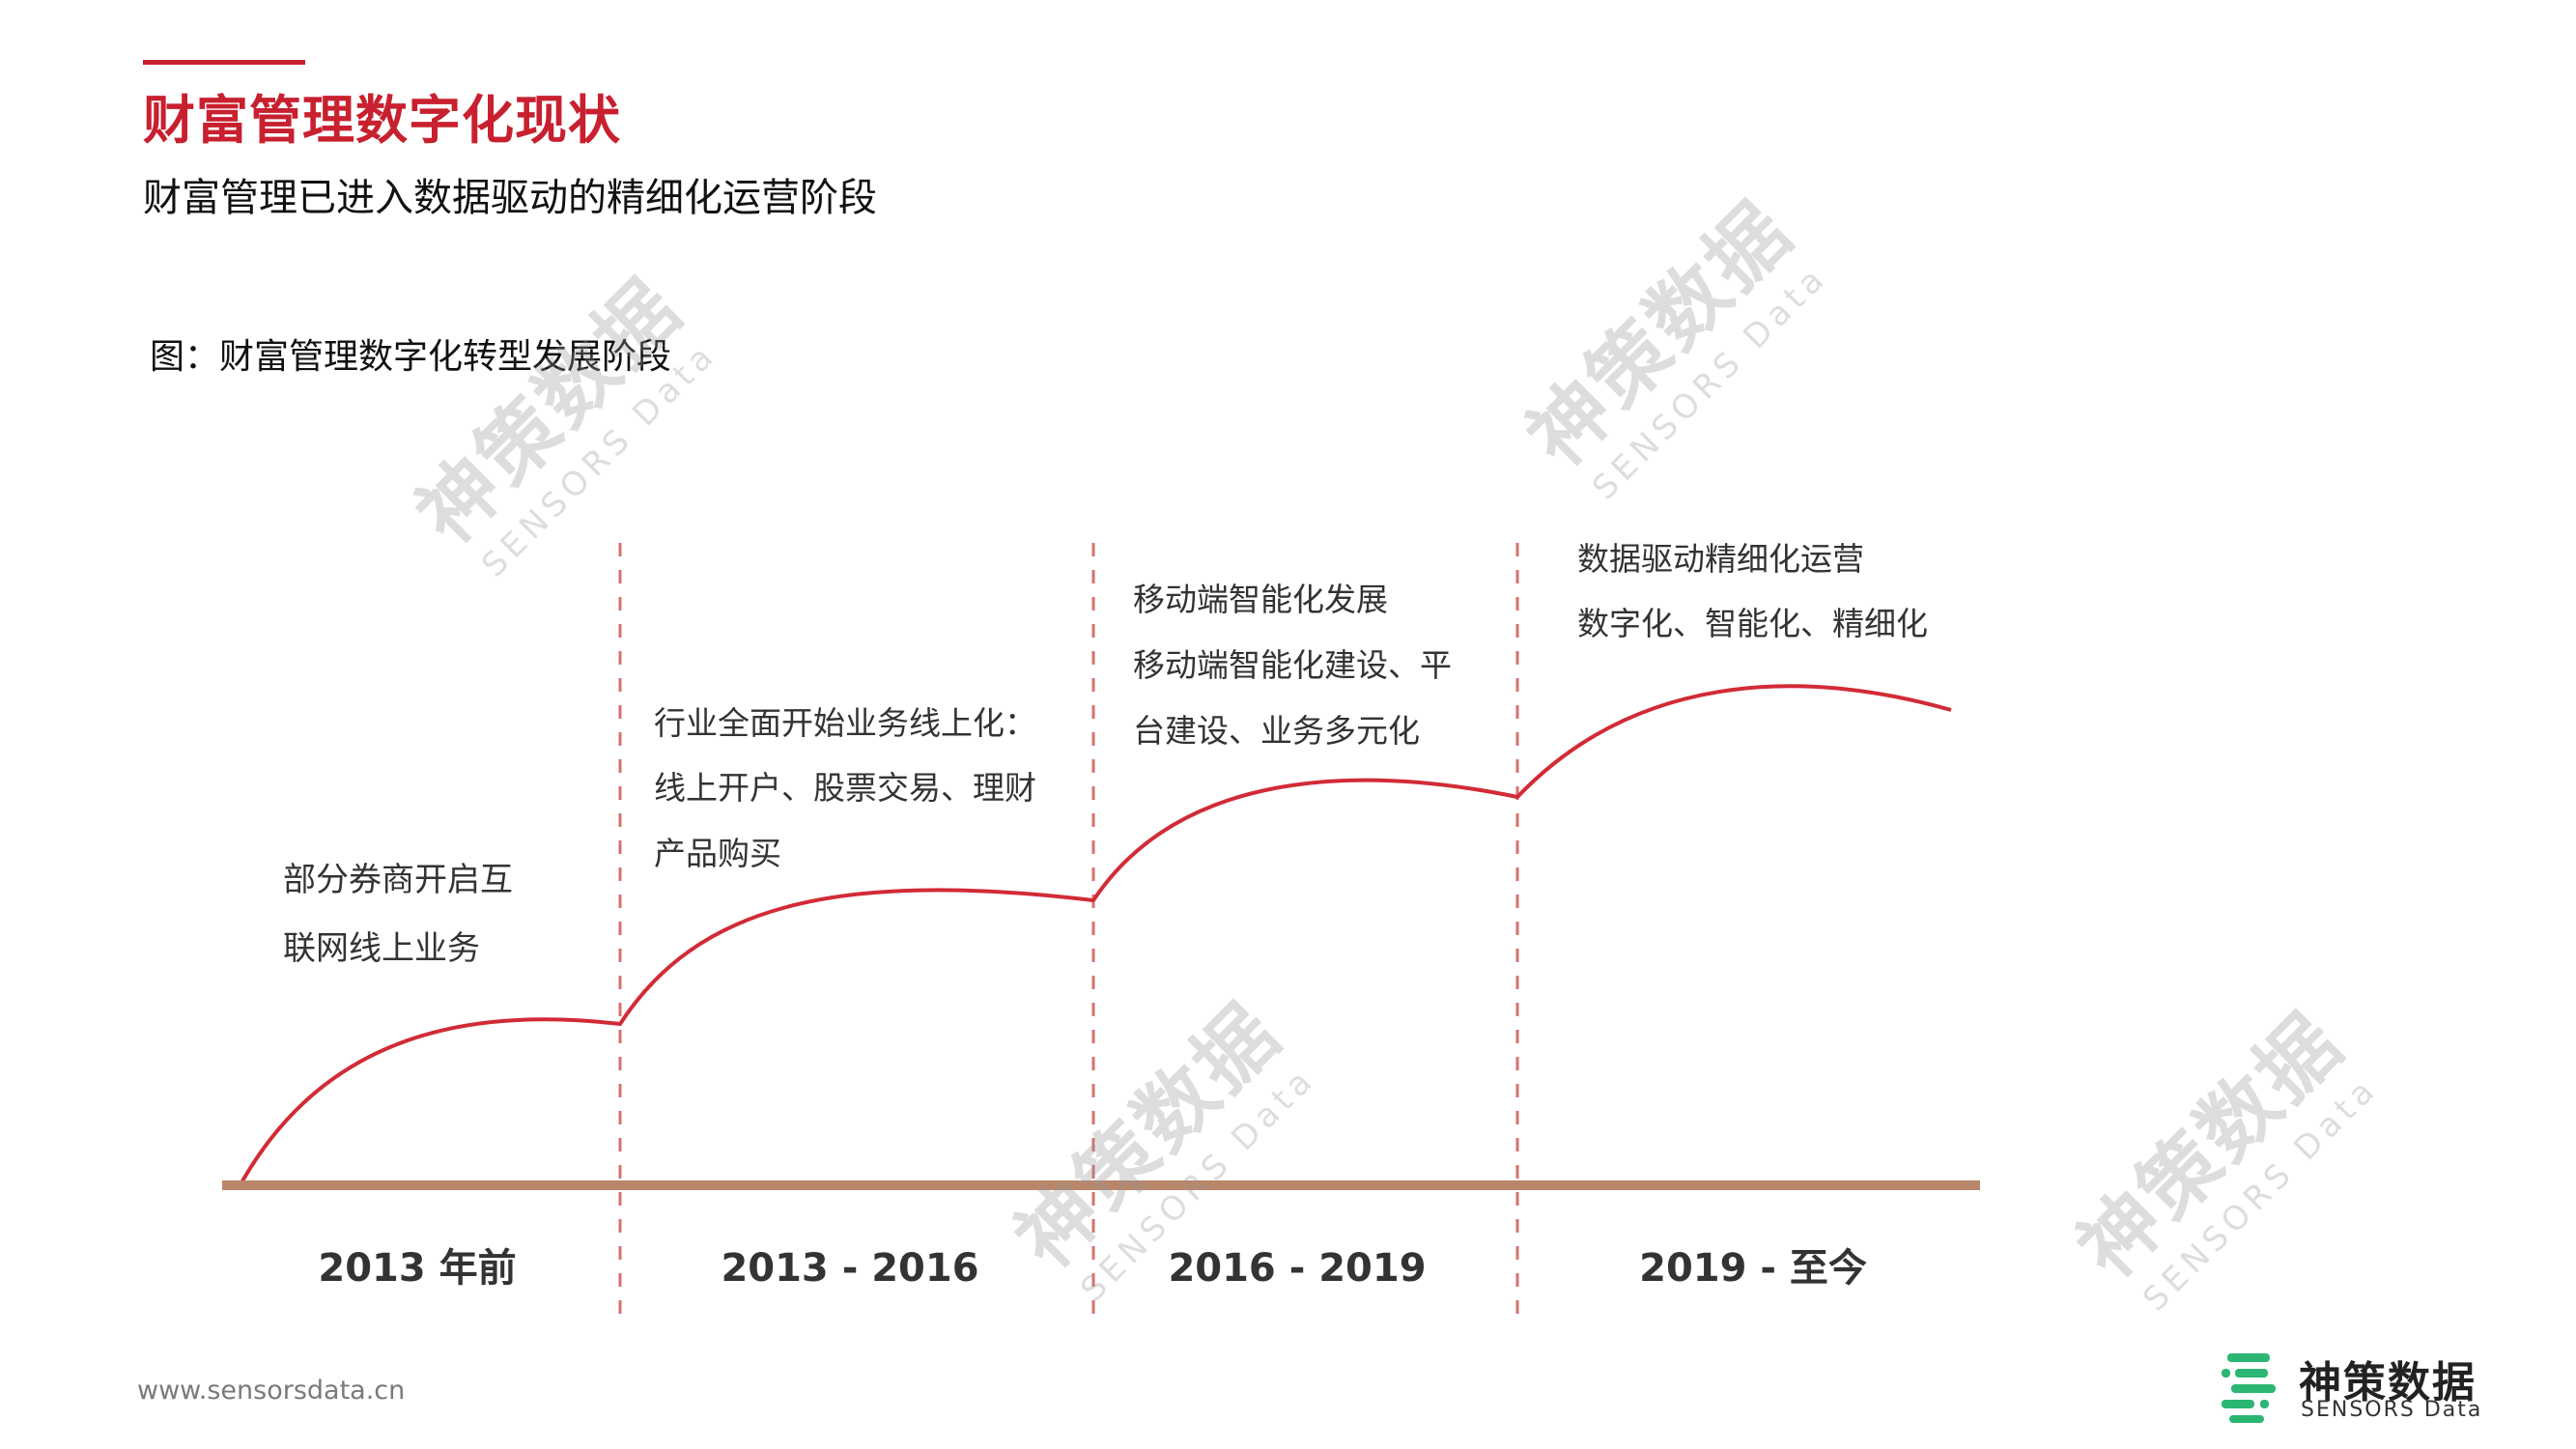  Describe the element at coordinates (849, 1268) in the screenshot. I see `stage-2-period: 2013 - 2016` at that location.